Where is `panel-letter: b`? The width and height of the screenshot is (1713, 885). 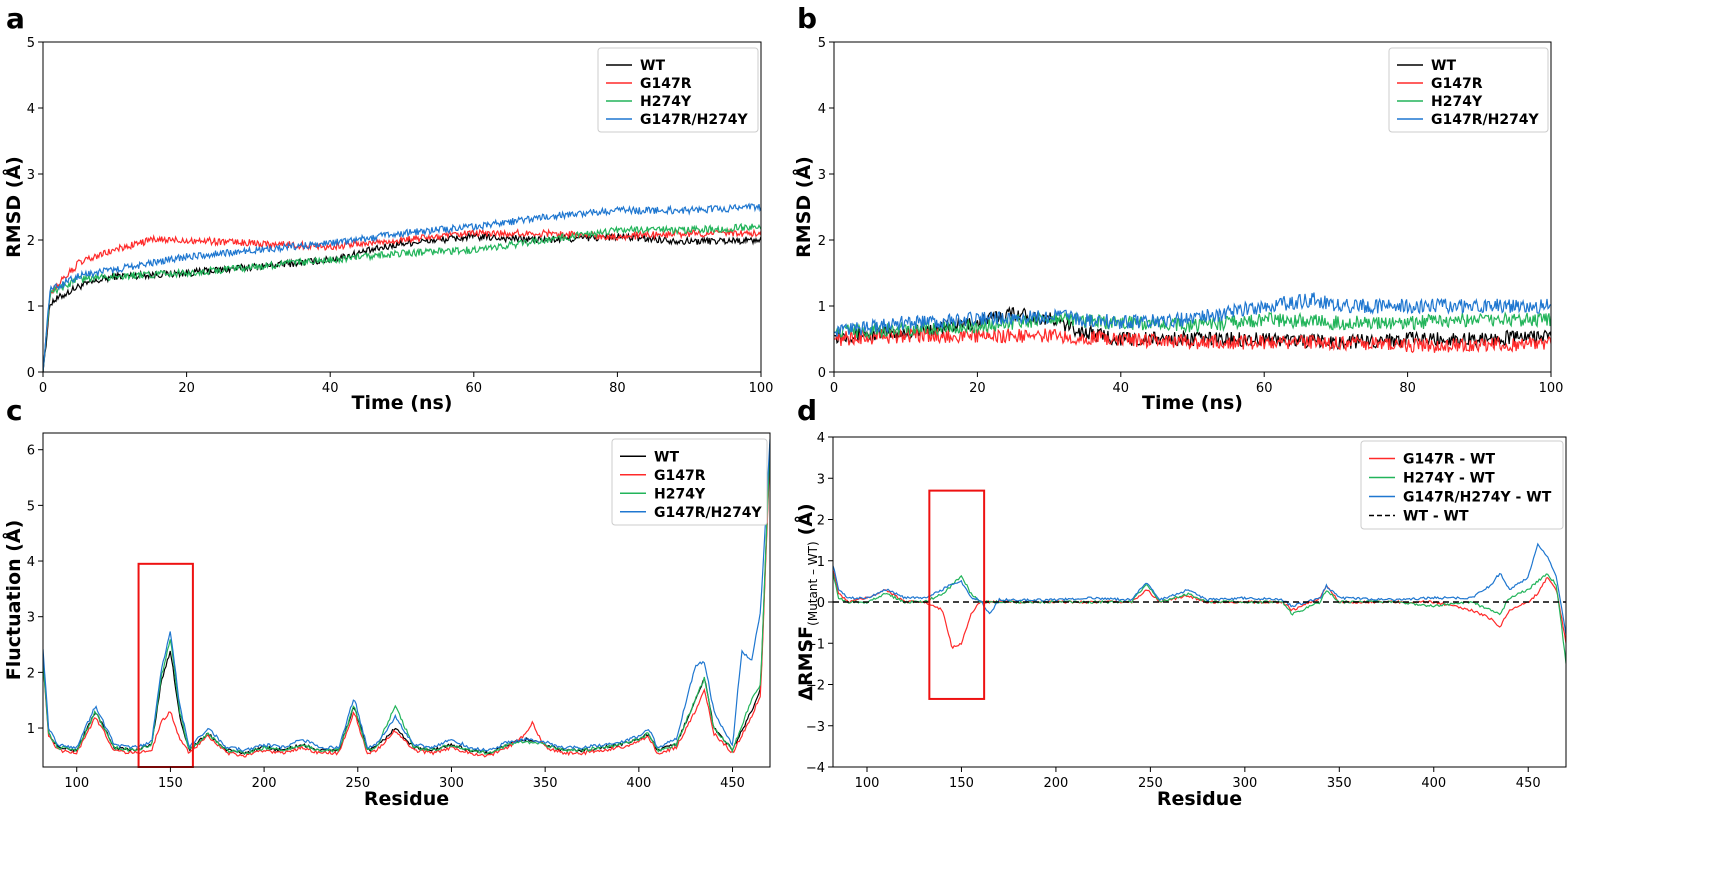 panel-letter: b is located at coordinates (807, 18).